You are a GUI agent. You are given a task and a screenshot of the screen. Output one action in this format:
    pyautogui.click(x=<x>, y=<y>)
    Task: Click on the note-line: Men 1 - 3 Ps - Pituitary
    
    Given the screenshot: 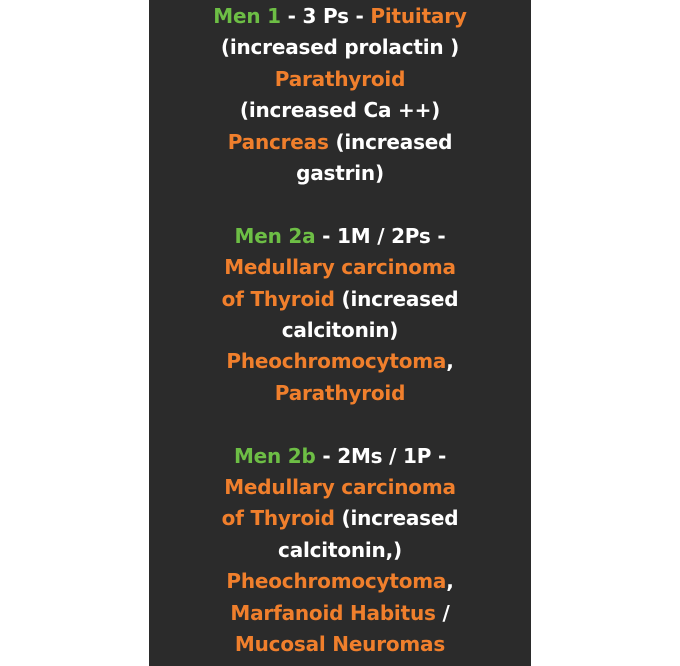 What is the action you would take?
    pyautogui.click(x=340, y=16)
    